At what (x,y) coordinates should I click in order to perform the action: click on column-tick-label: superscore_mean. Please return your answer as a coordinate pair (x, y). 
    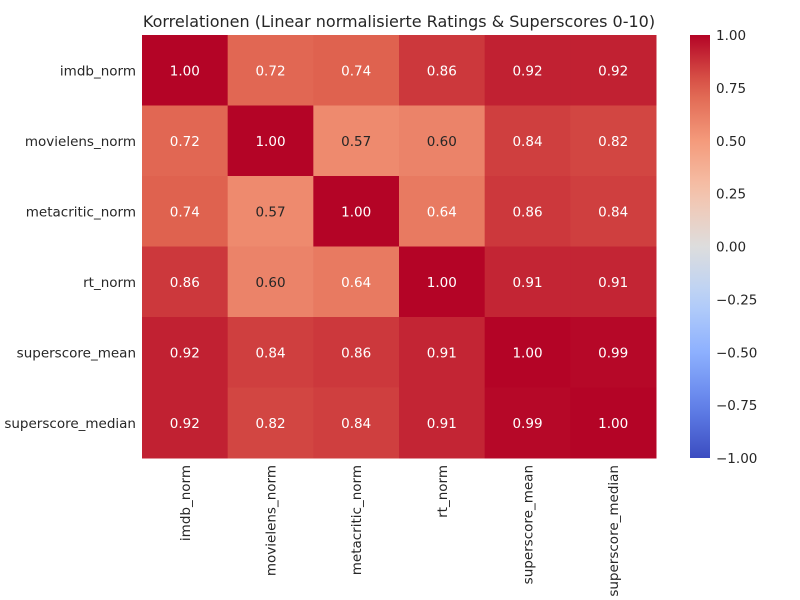
    Looking at the image, I should click on (529, 524).